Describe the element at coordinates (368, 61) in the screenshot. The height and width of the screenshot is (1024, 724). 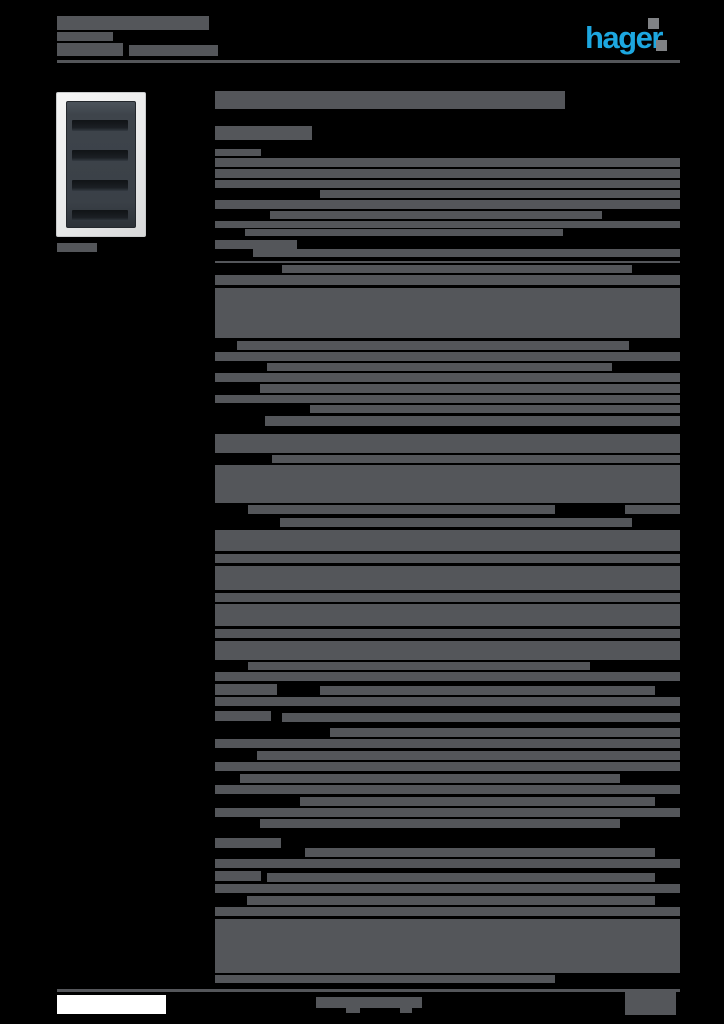
I see `header-rule` at that location.